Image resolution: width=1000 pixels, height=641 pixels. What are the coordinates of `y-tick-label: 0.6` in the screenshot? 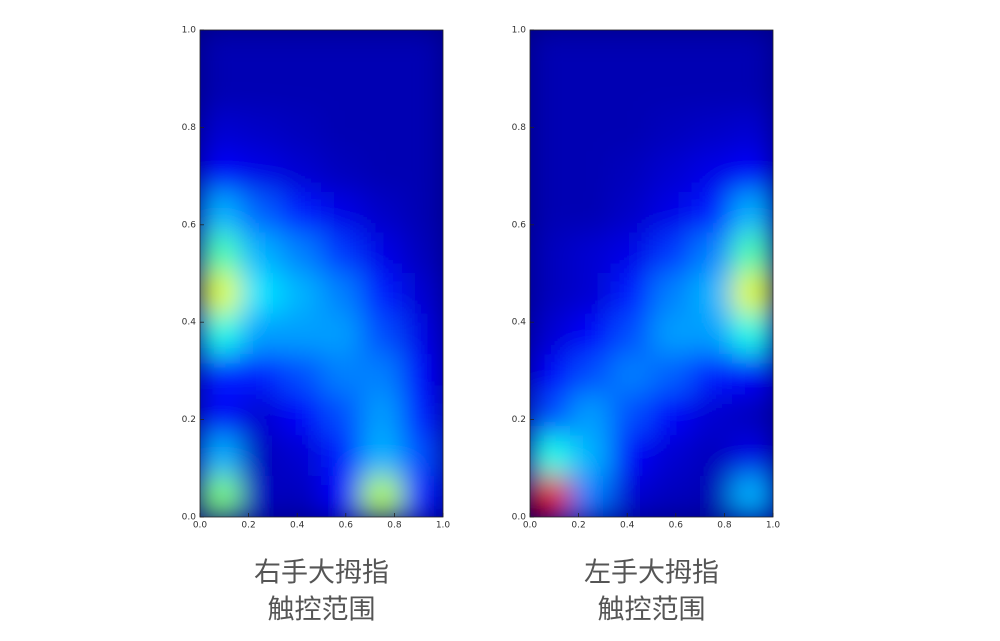 It's located at (189, 225).